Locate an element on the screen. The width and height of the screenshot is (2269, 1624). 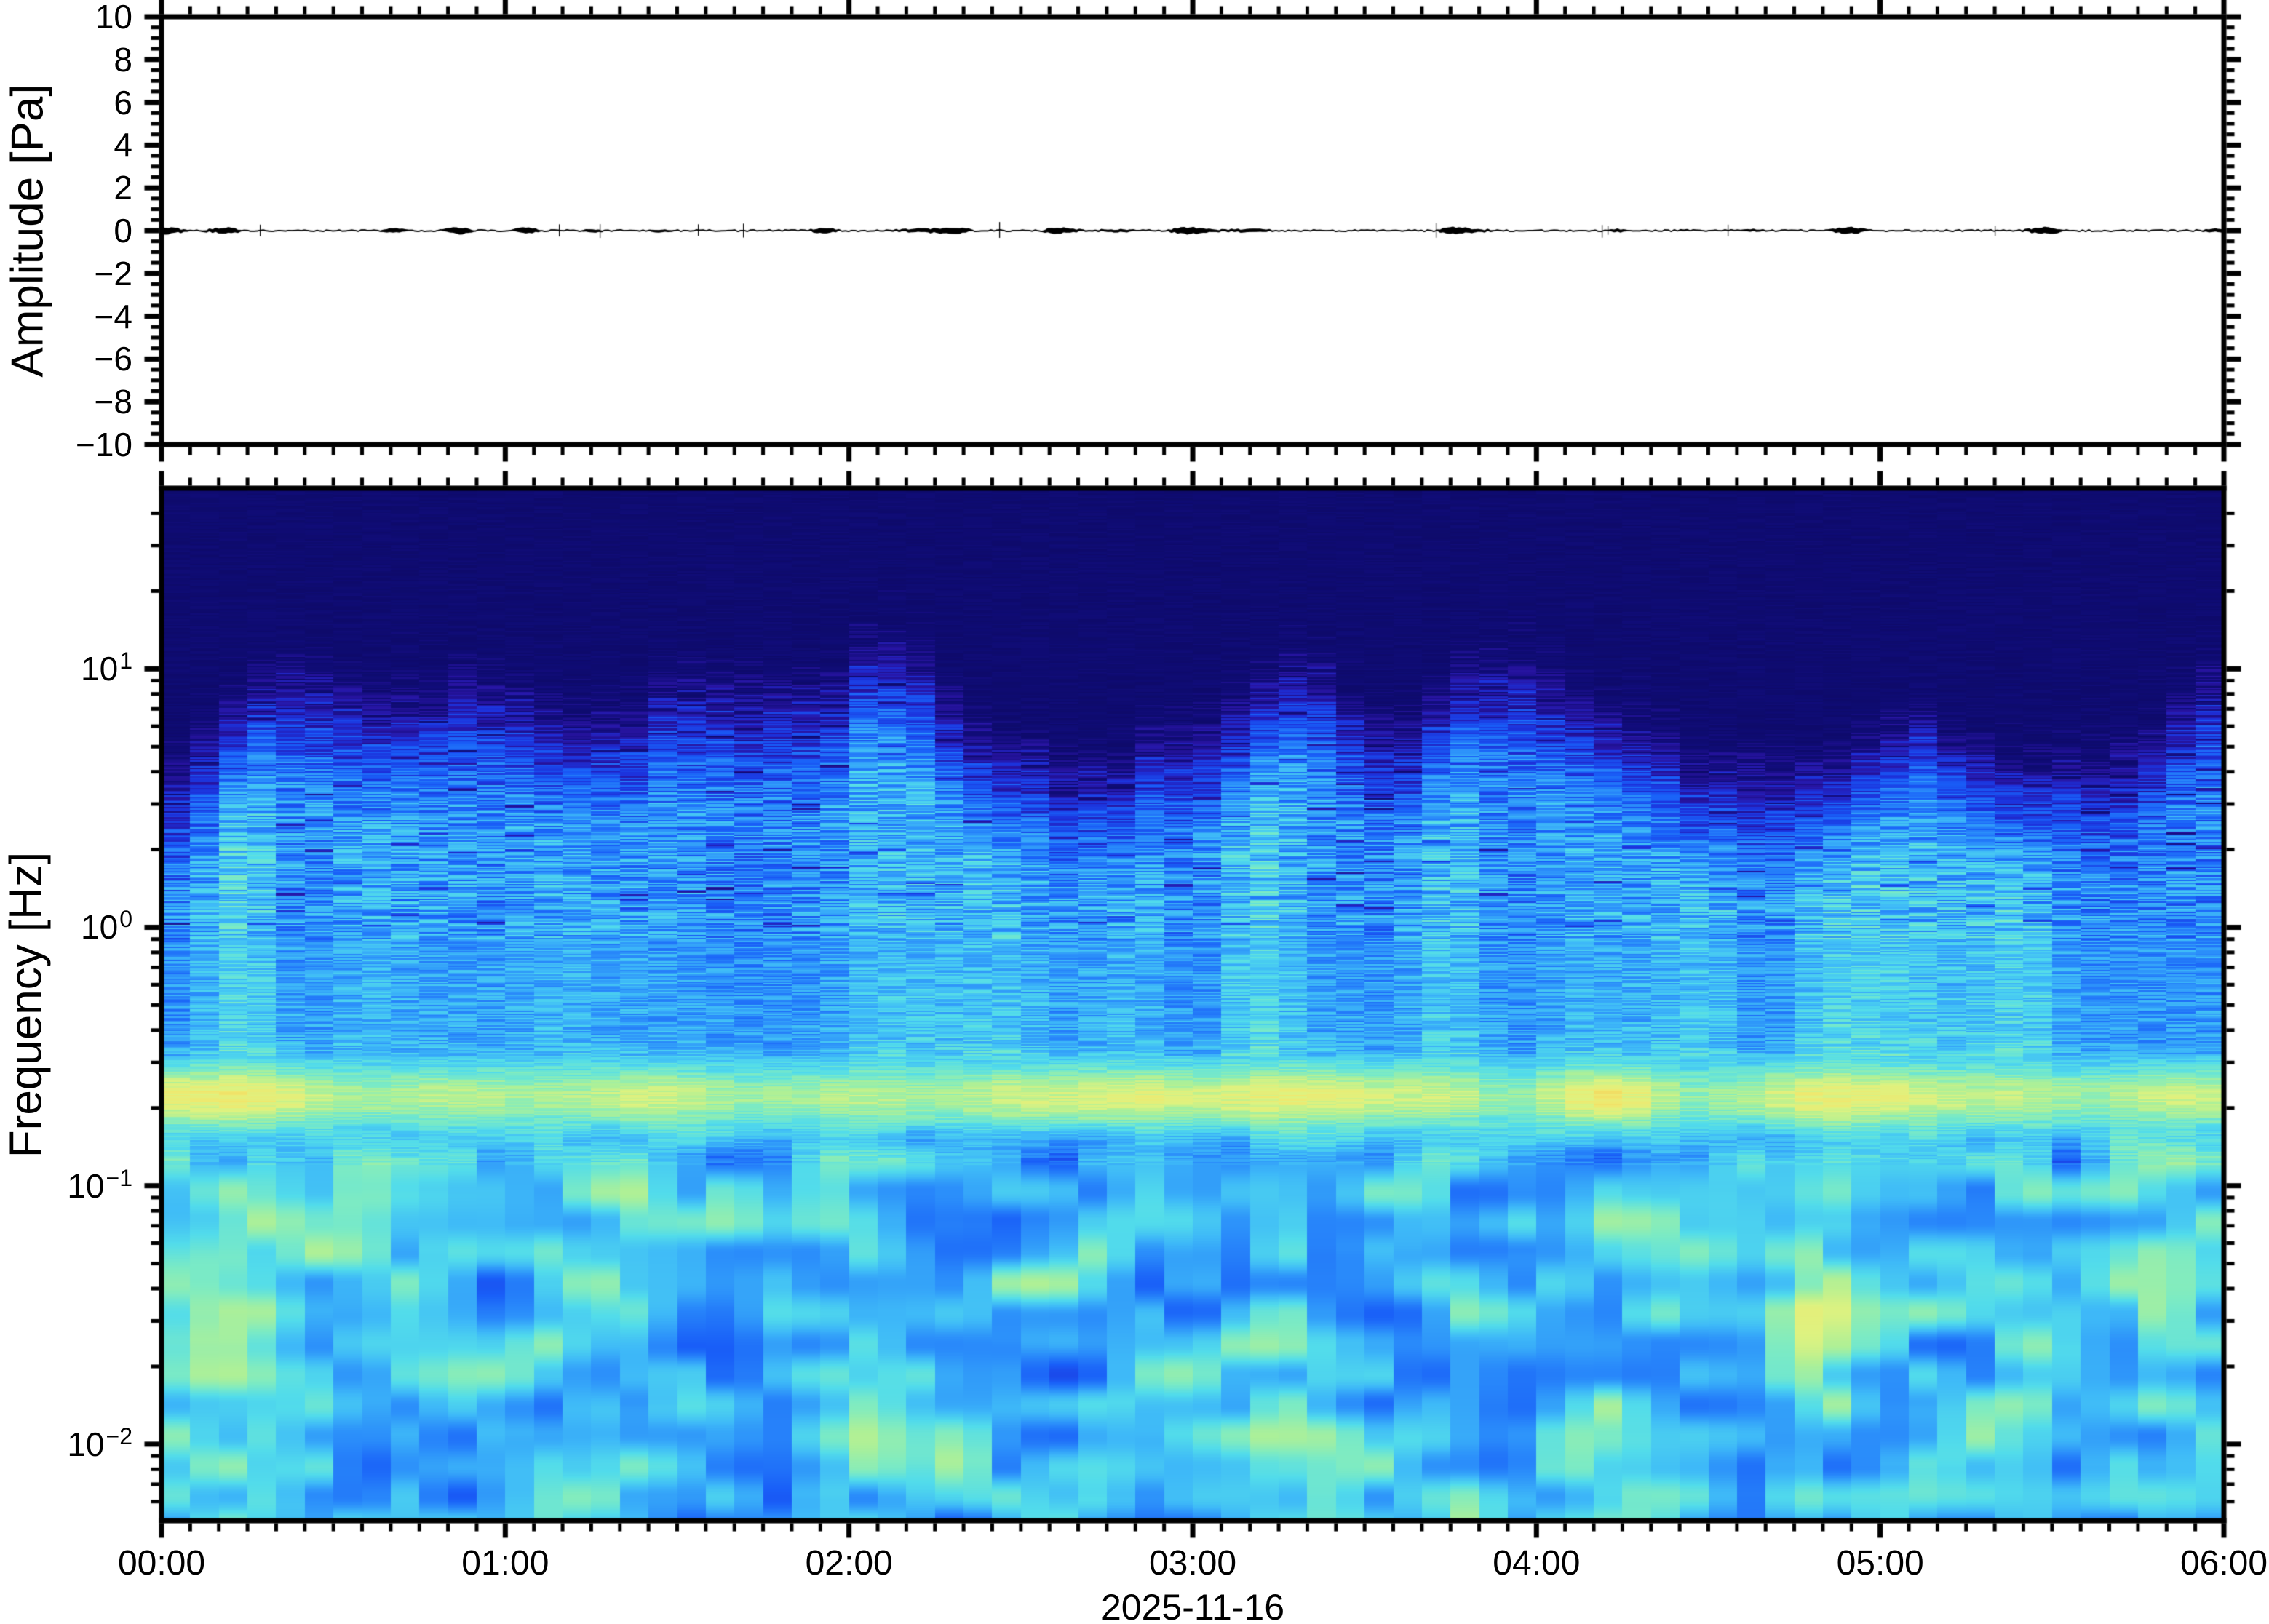
time-tick-label: 04:00 is located at coordinates (1537, 1563).